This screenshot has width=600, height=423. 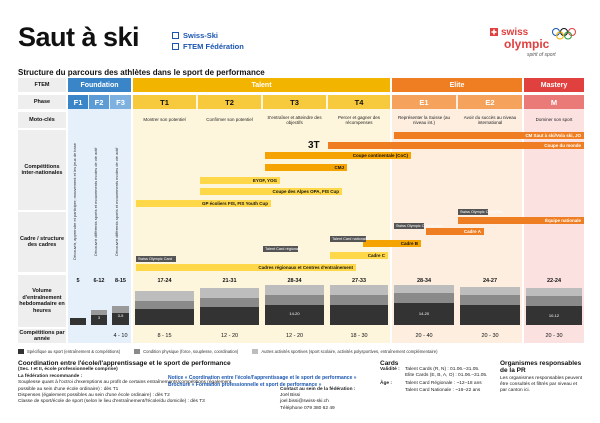 I want to click on page-title: Saut à ski, so click(x=79, y=37).